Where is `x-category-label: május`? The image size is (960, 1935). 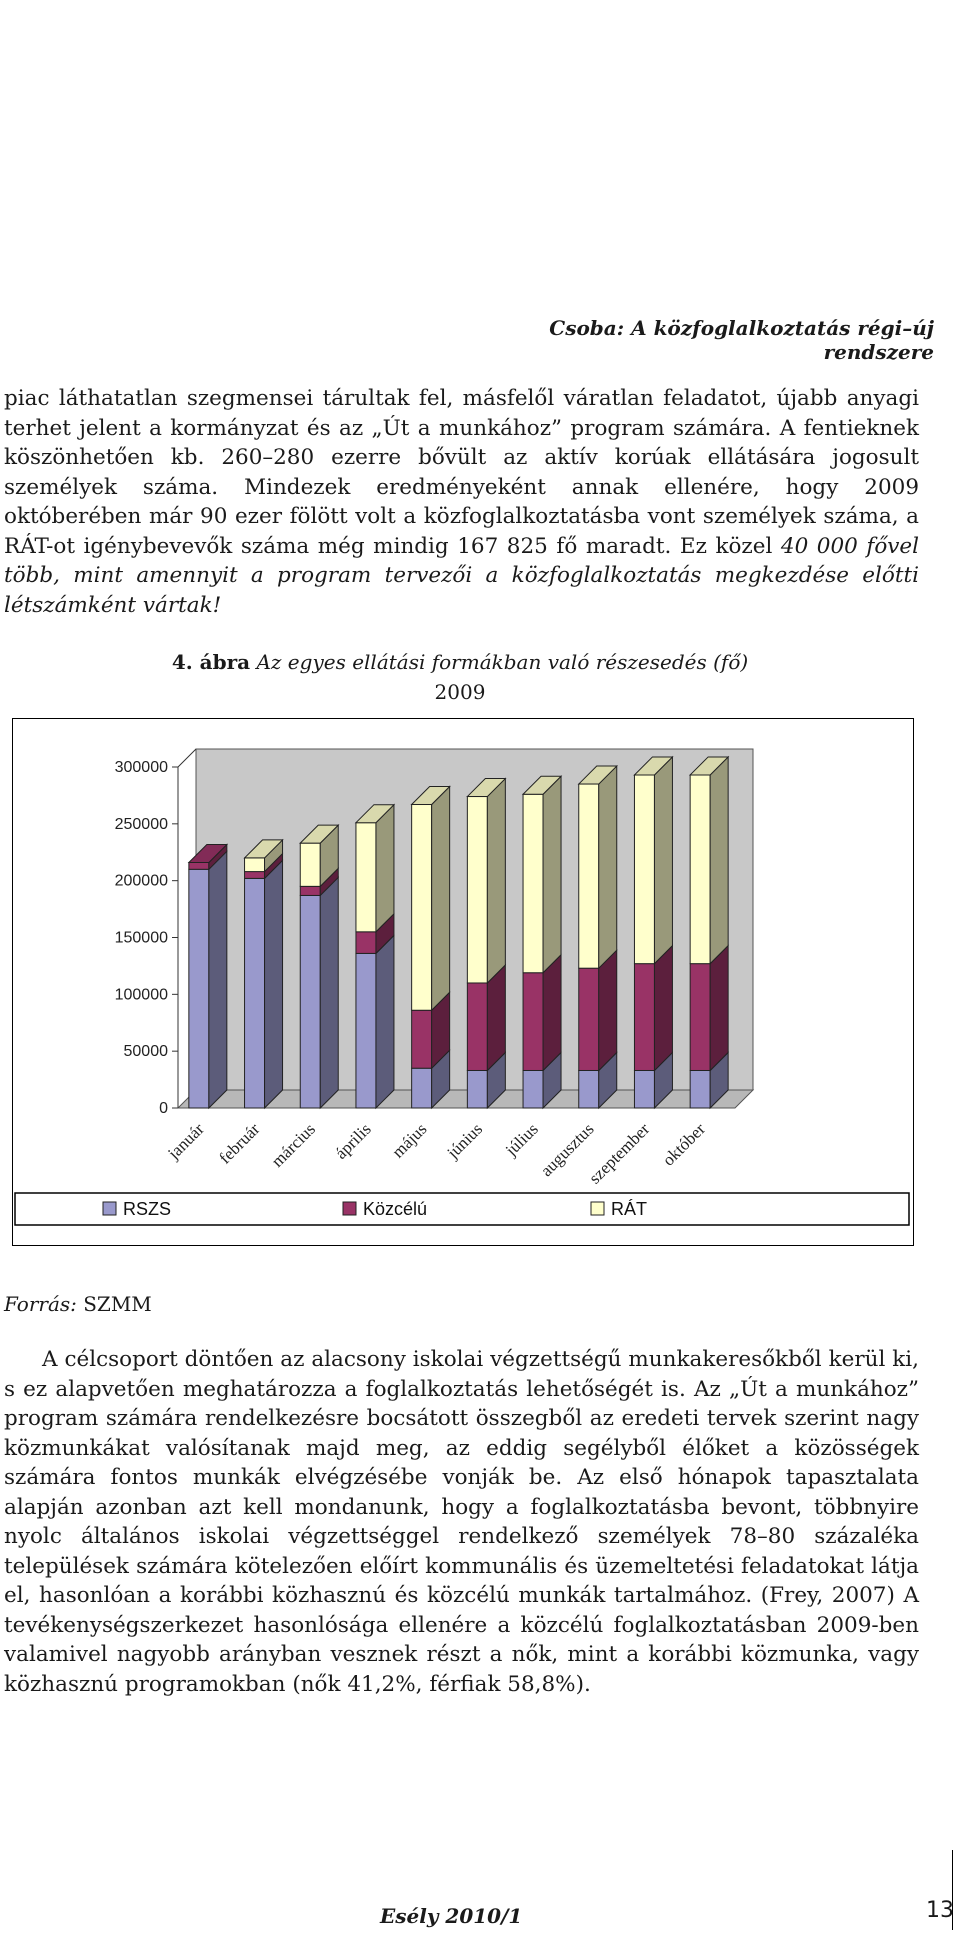
x-category-label: május is located at coordinates (409, 1140).